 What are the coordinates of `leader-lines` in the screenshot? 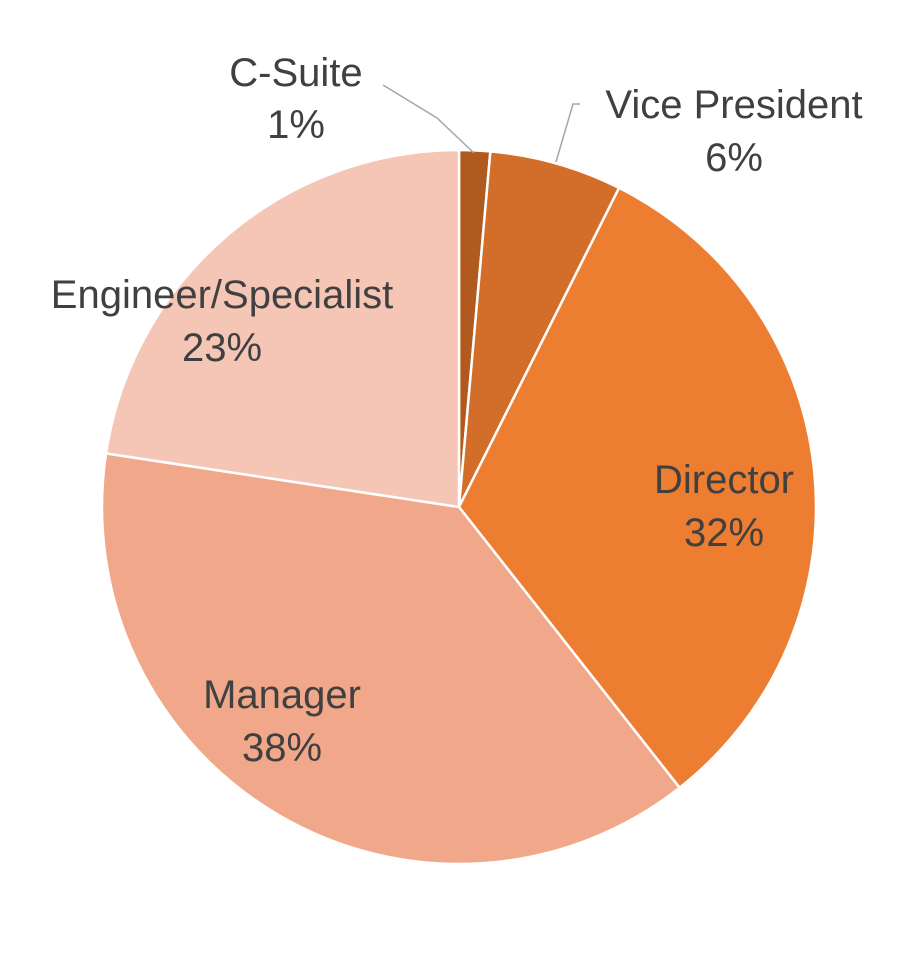 It's located at (481, 123).